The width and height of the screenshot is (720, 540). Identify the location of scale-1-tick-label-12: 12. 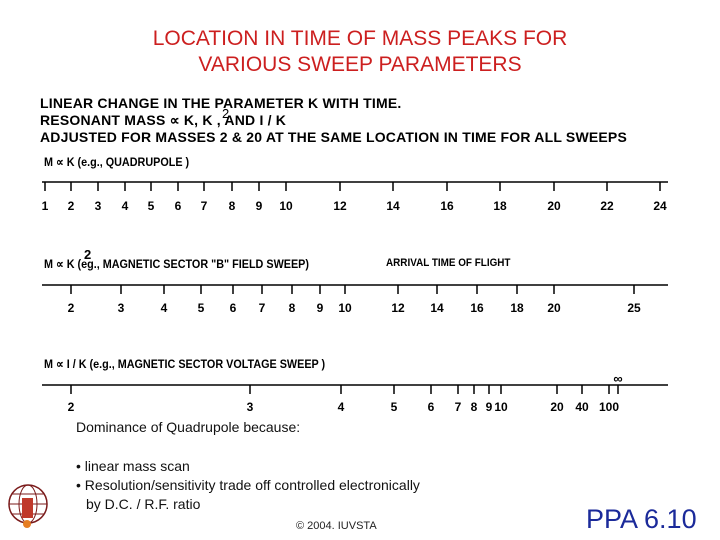
(340, 206).